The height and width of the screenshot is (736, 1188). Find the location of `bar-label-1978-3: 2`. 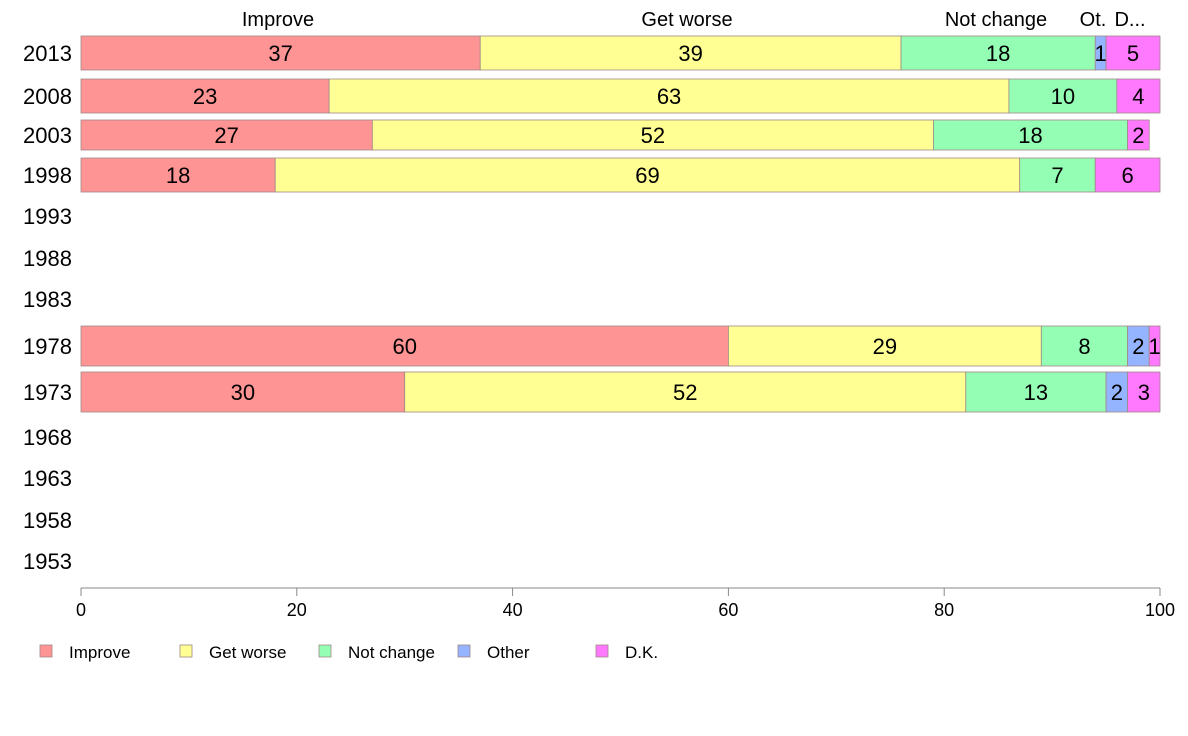

bar-label-1978-3: 2 is located at coordinates (1138, 346).